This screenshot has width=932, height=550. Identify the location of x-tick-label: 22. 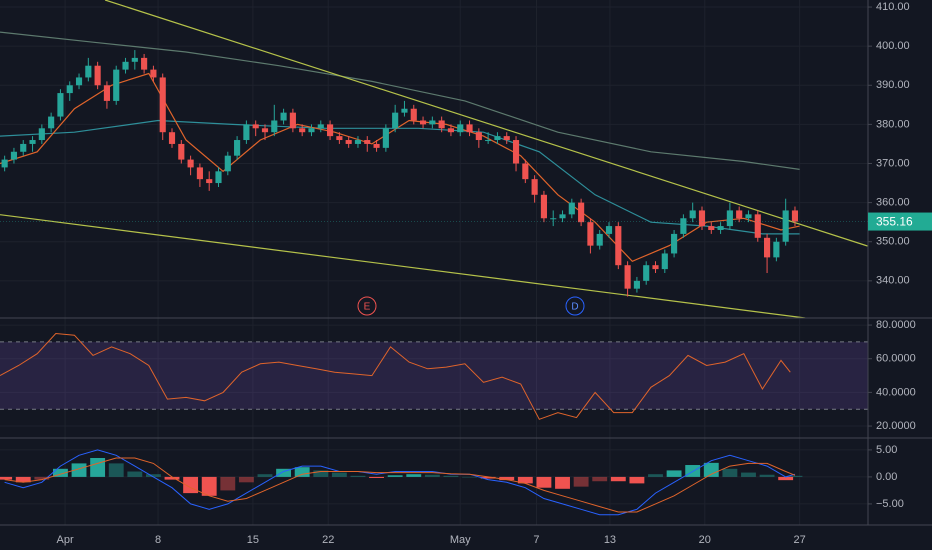
(328, 540).